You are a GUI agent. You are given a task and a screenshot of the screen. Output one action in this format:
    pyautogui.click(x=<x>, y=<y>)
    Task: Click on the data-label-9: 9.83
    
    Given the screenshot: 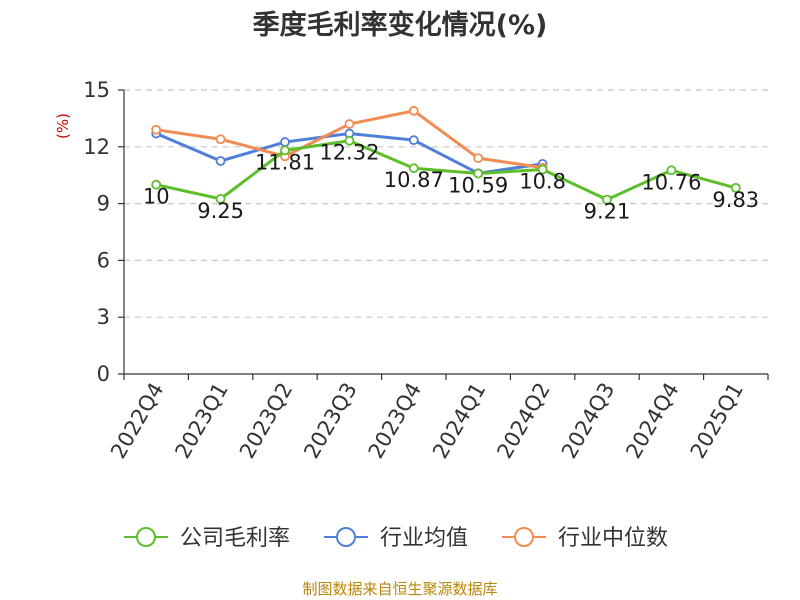 What is the action you would take?
    pyautogui.click(x=735, y=200)
    